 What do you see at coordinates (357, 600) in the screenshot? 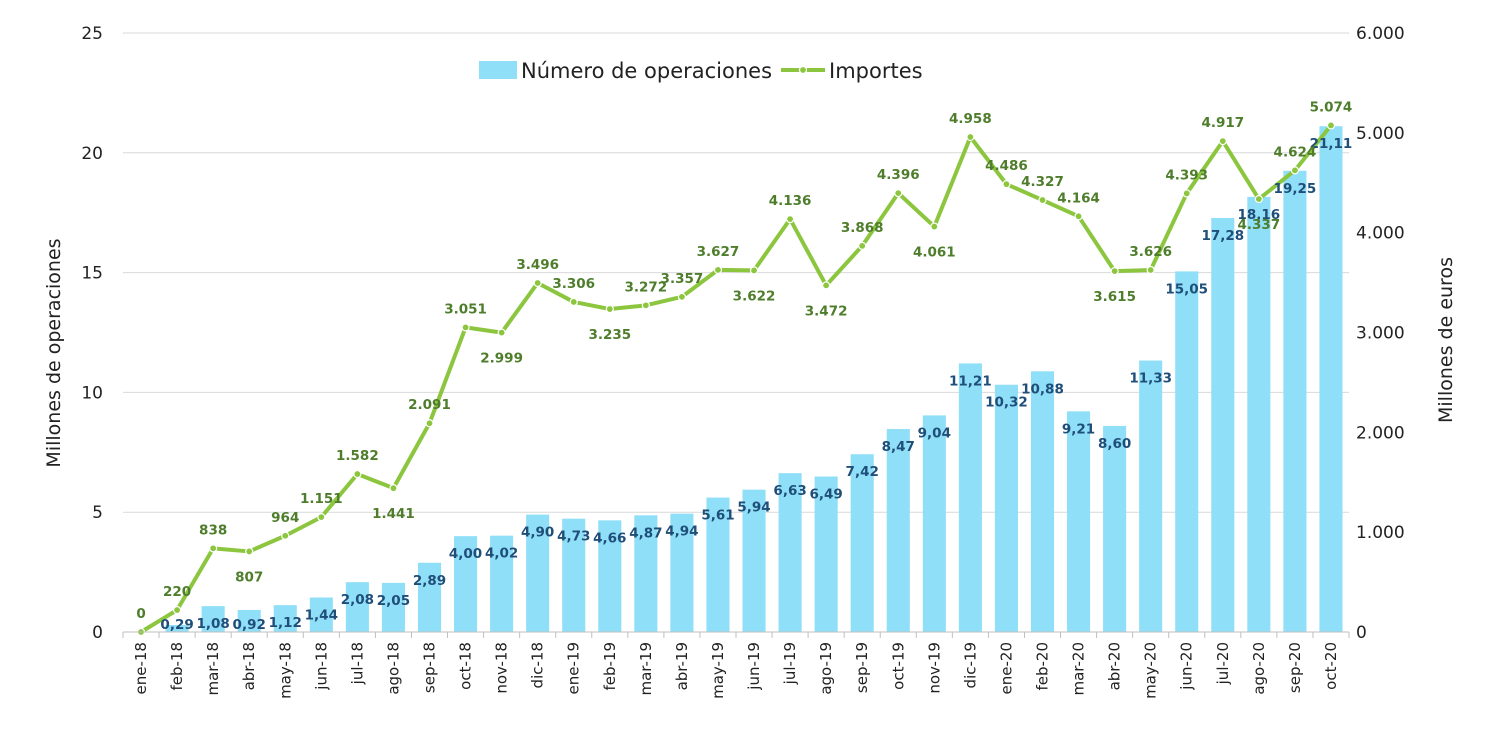
I see `bar-data-label: 2,08` at bounding box center [357, 600].